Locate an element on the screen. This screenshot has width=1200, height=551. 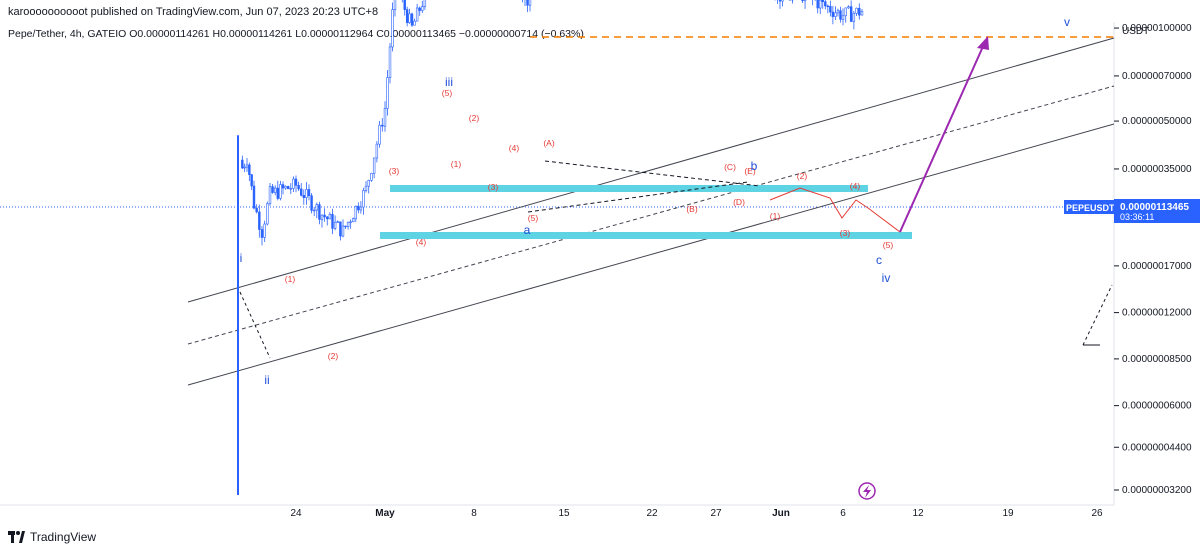
price-tick-label: 0.00000008500 is located at coordinates (1157, 359).